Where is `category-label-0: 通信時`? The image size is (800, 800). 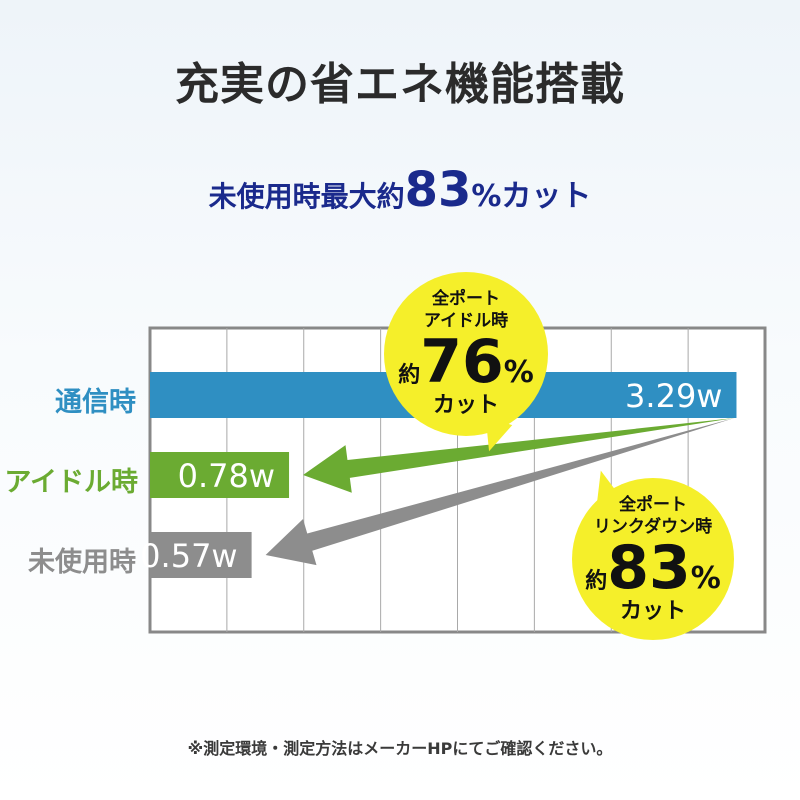
category-label-0: 通信時 is located at coordinates (95, 402).